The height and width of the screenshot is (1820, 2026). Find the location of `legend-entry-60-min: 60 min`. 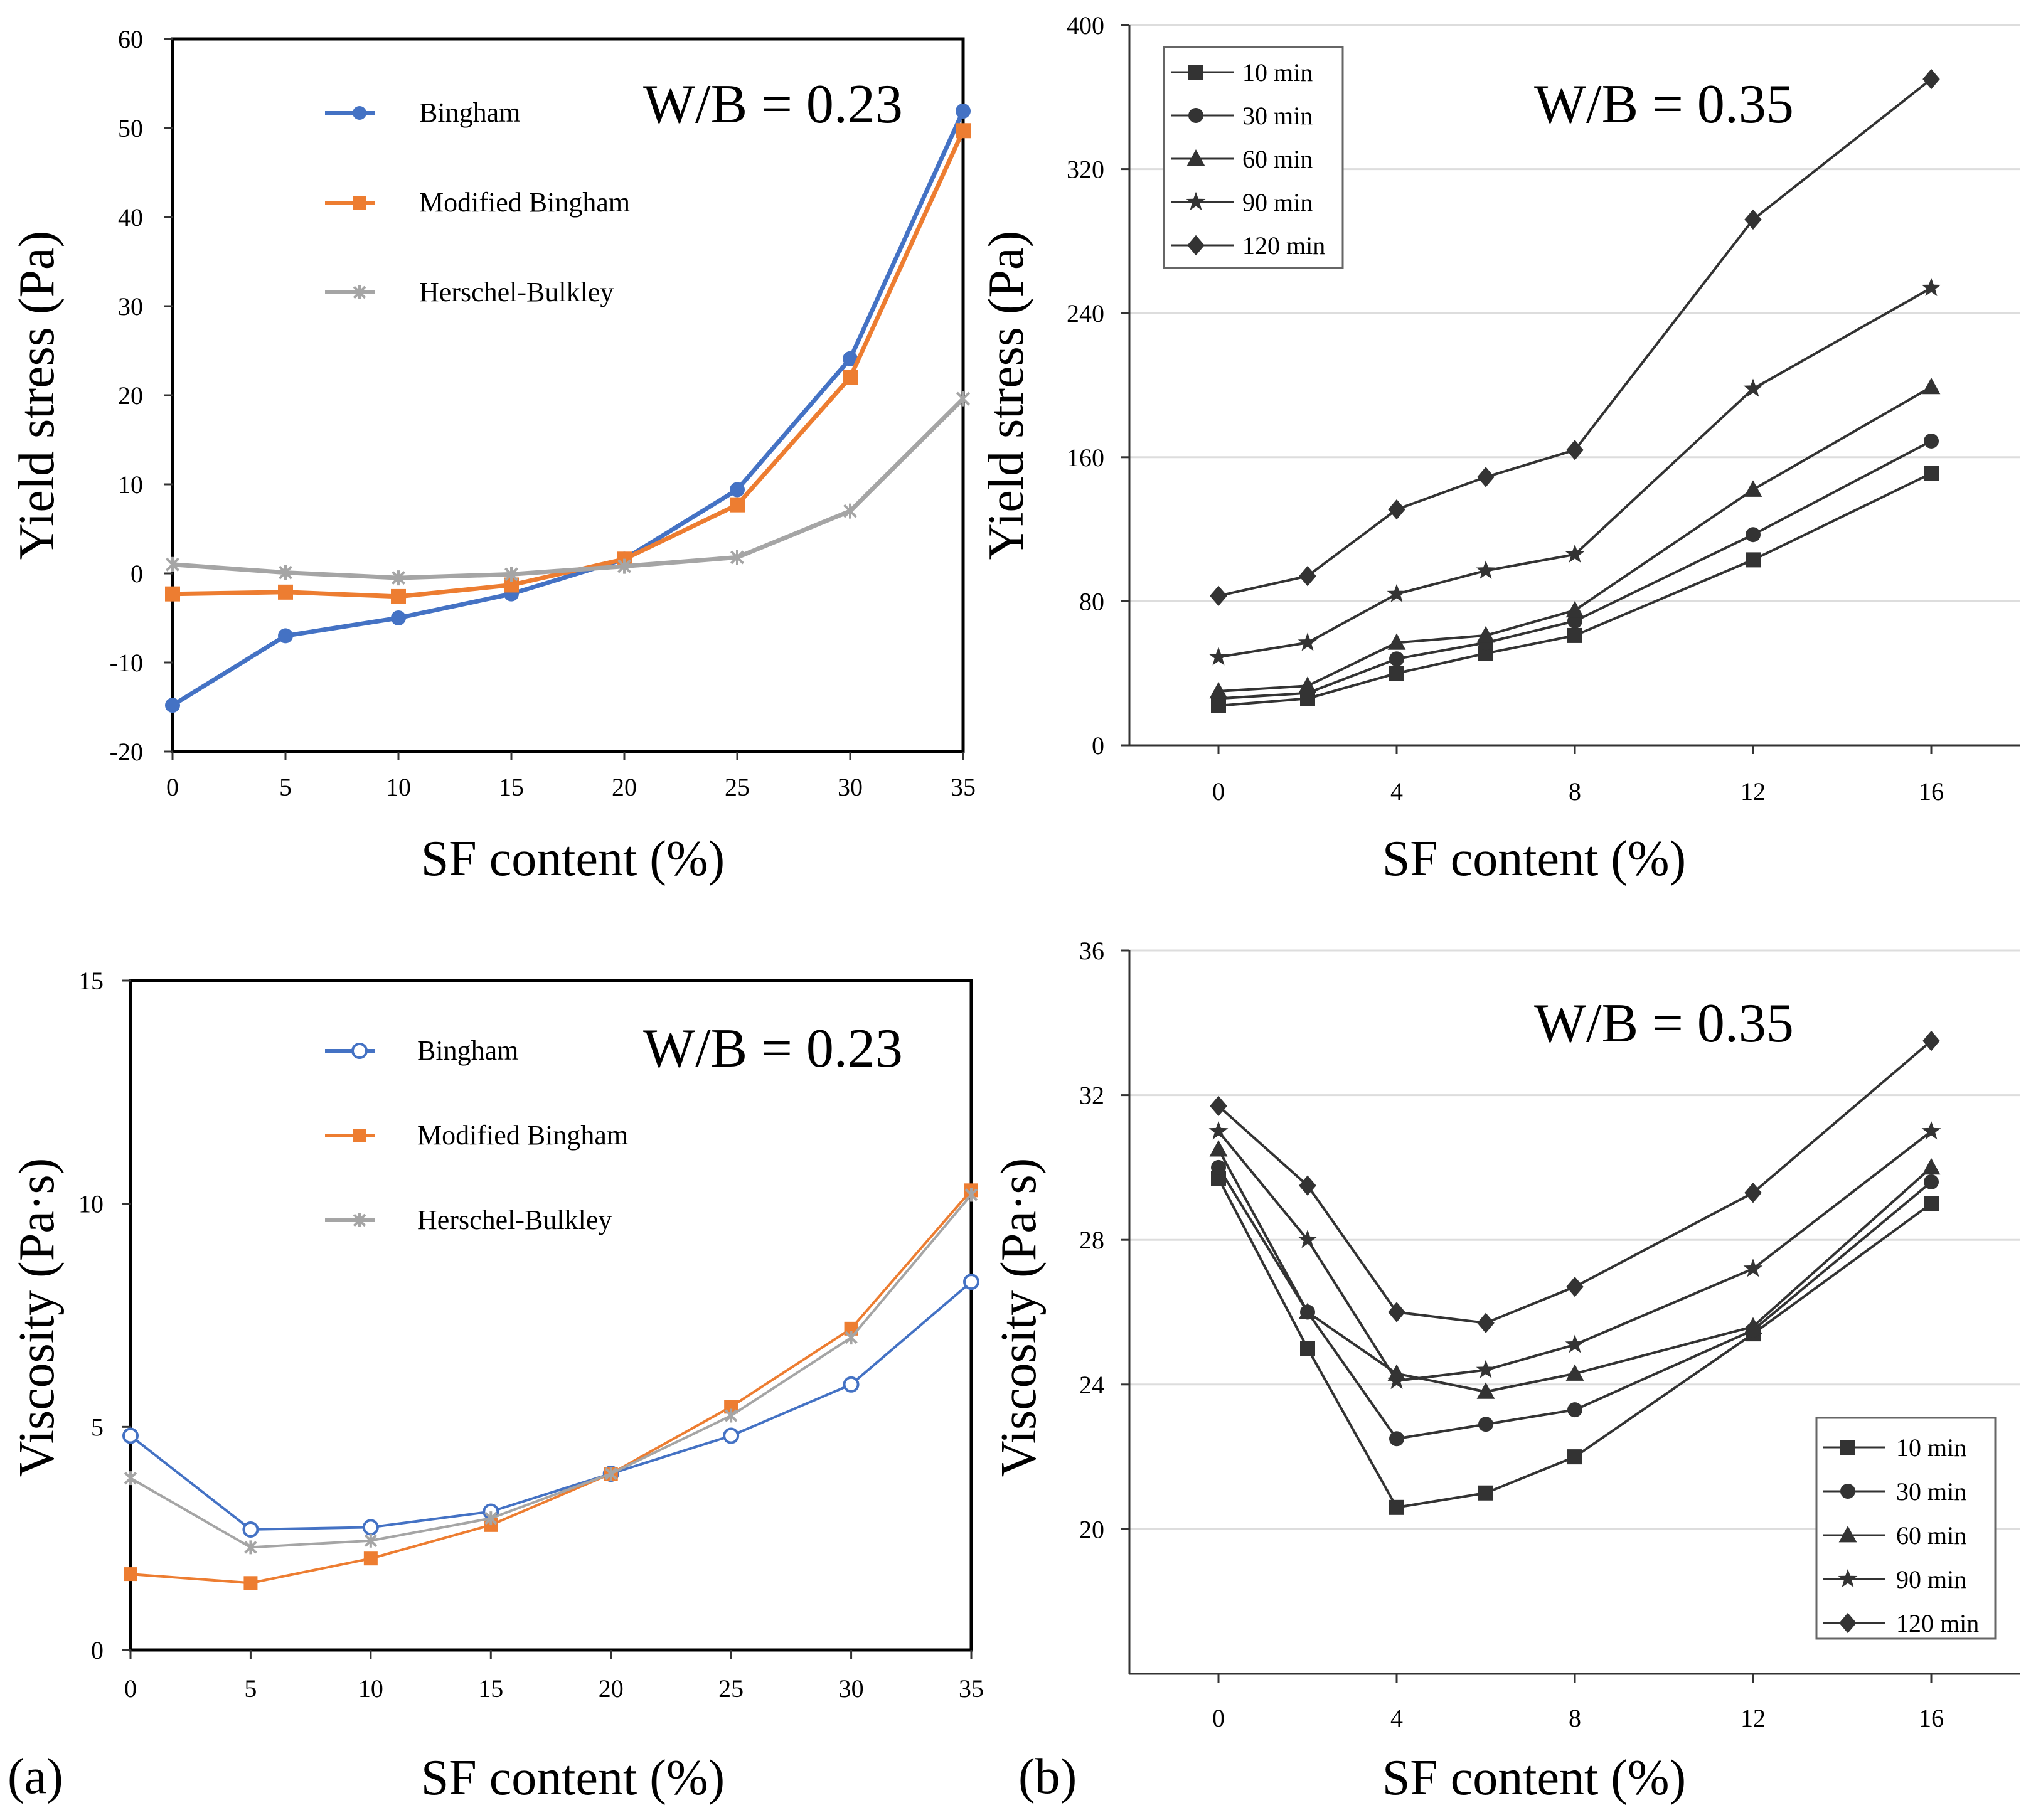

legend-entry-60-min: 60 min is located at coordinates (1242, 159).